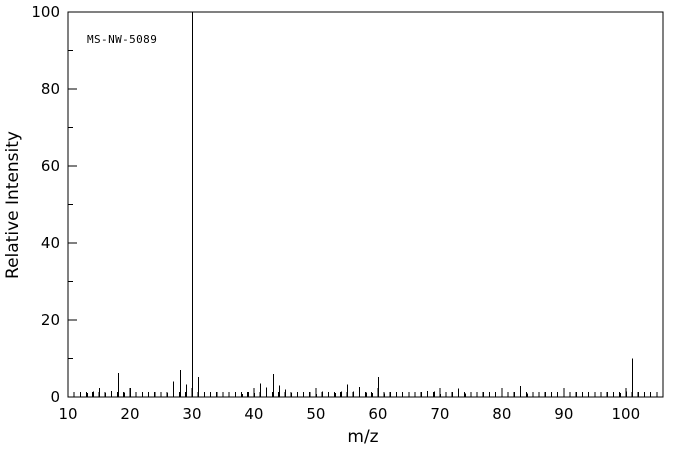  Describe the element at coordinates (191, 414) in the screenshot. I see `x-tick-label: 30` at that location.